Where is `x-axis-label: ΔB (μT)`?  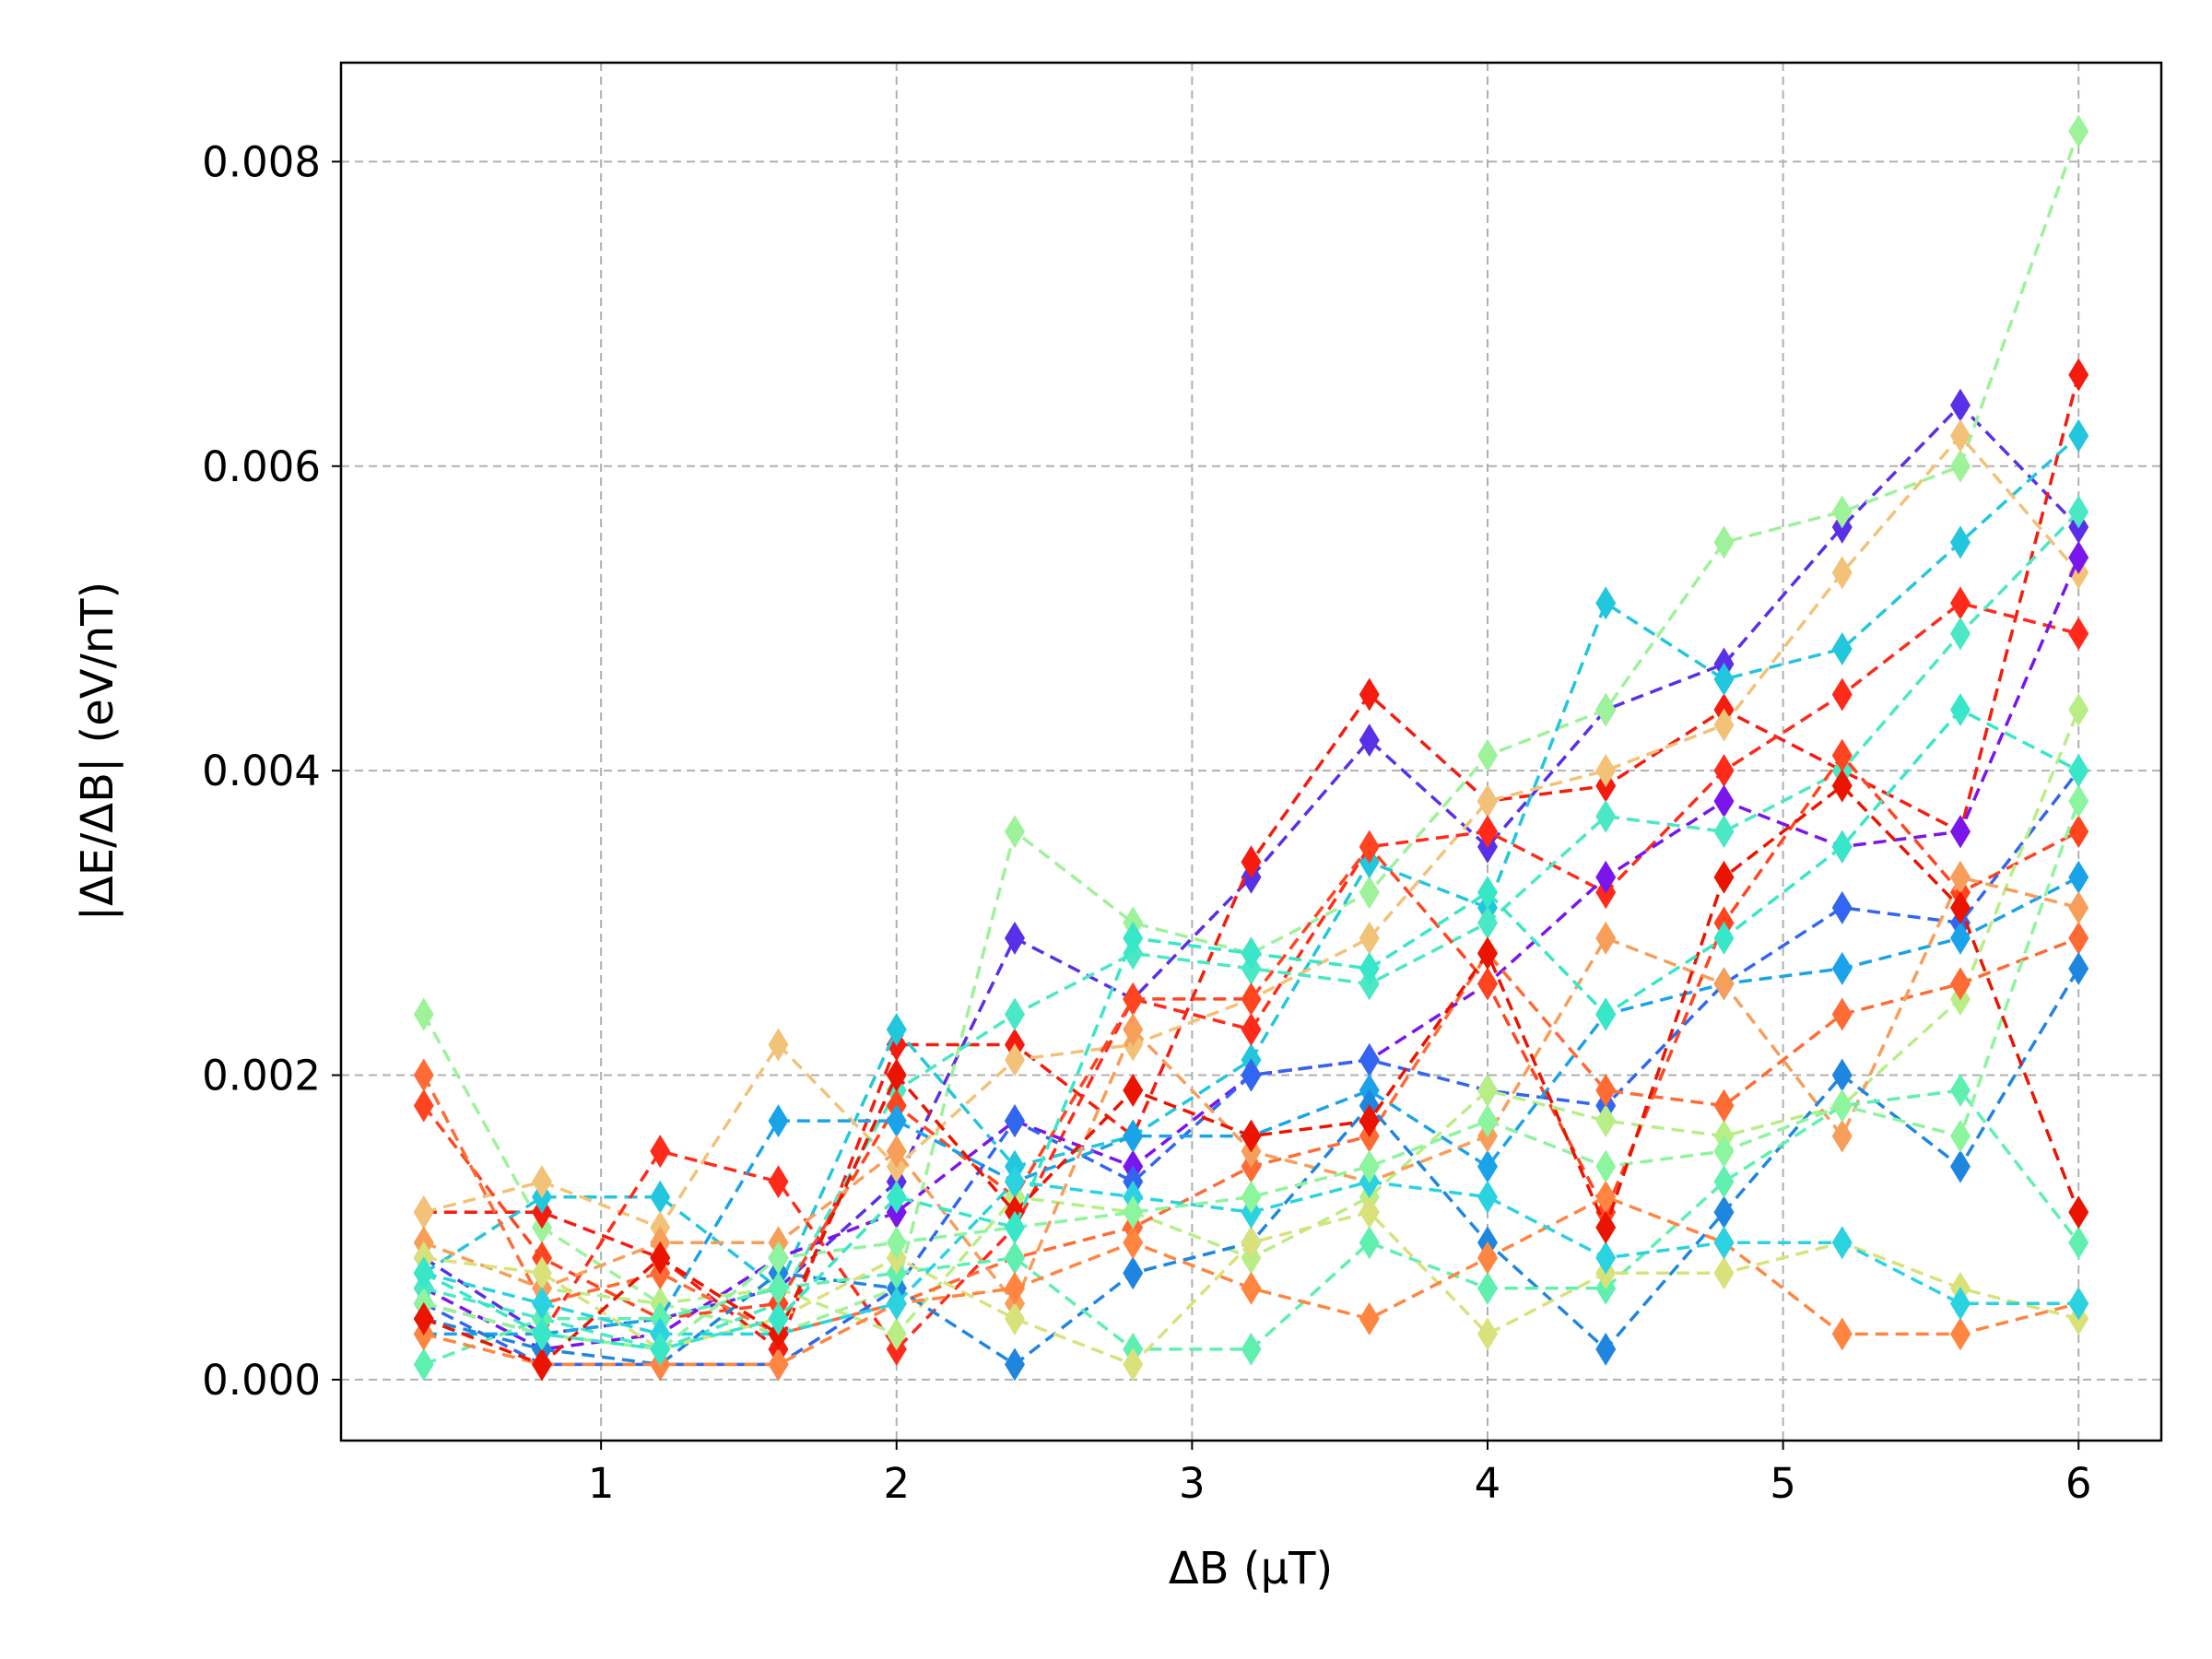
x-axis-label: ΔB (μT) is located at coordinates (1251, 1568).